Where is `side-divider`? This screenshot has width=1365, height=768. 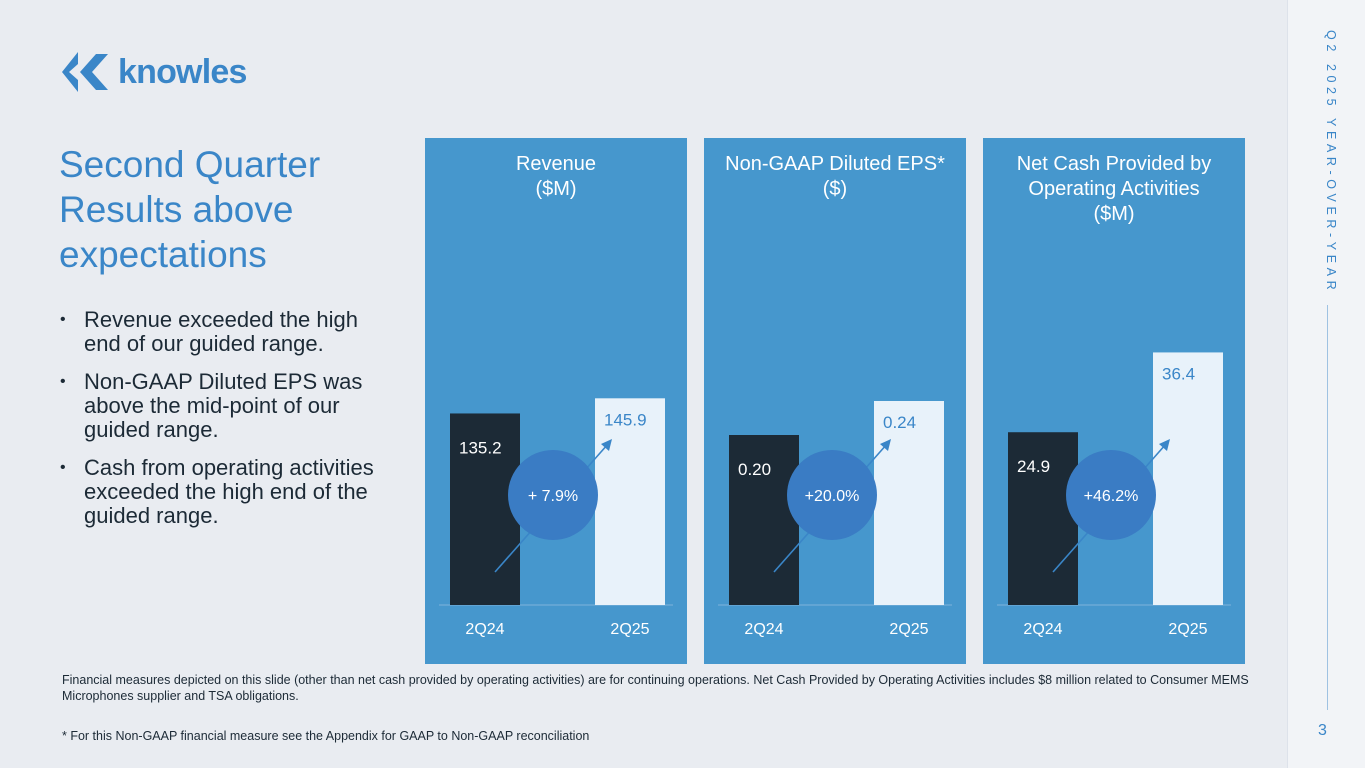 side-divider is located at coordinates (1327, 507).